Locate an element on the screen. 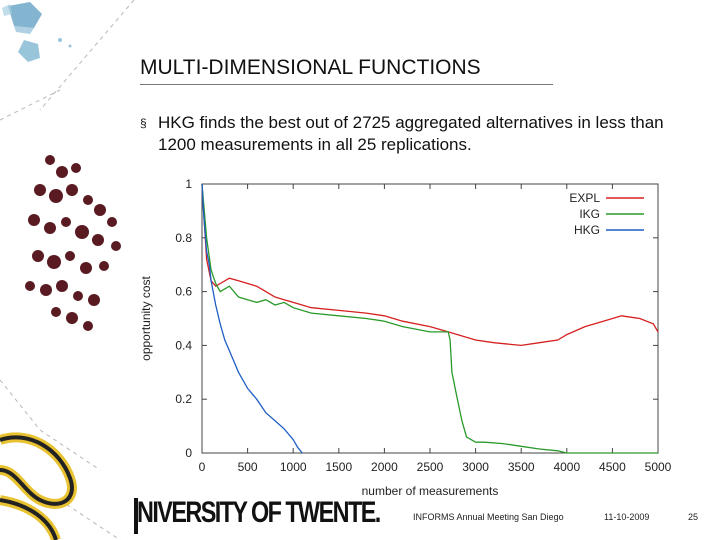 The width and height of the screenshot is (720, 540). flower-cluster-graphic is located at coordinates (73, 243).